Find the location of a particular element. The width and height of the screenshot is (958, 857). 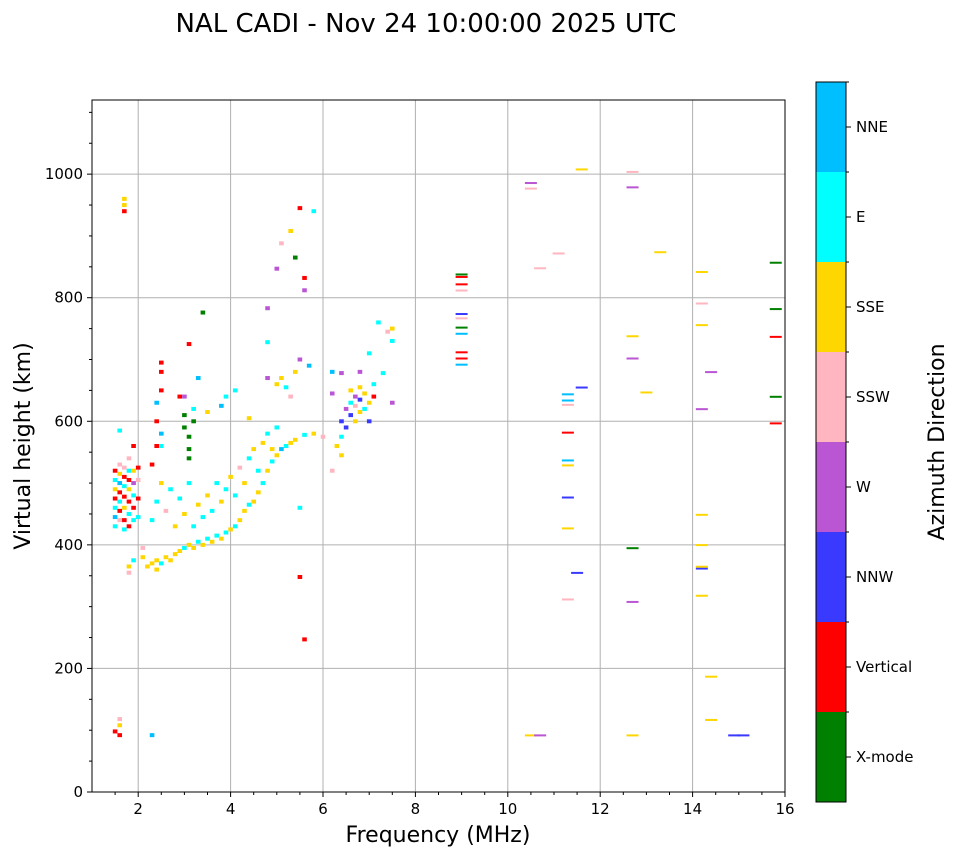

colorbar-frame is located at coordinates (831, 442).